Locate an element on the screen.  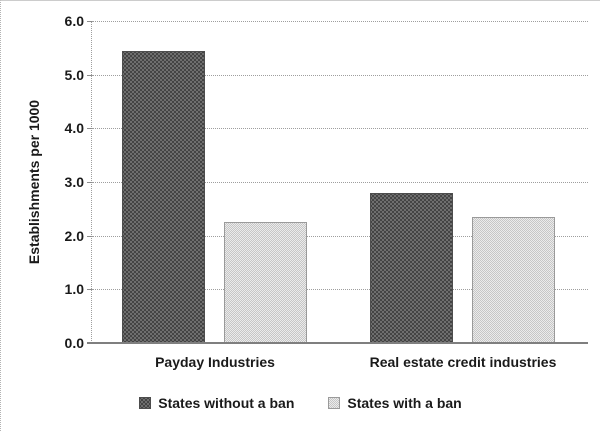
bar-without-ban-real-estate is located at coordinates (411, 267).